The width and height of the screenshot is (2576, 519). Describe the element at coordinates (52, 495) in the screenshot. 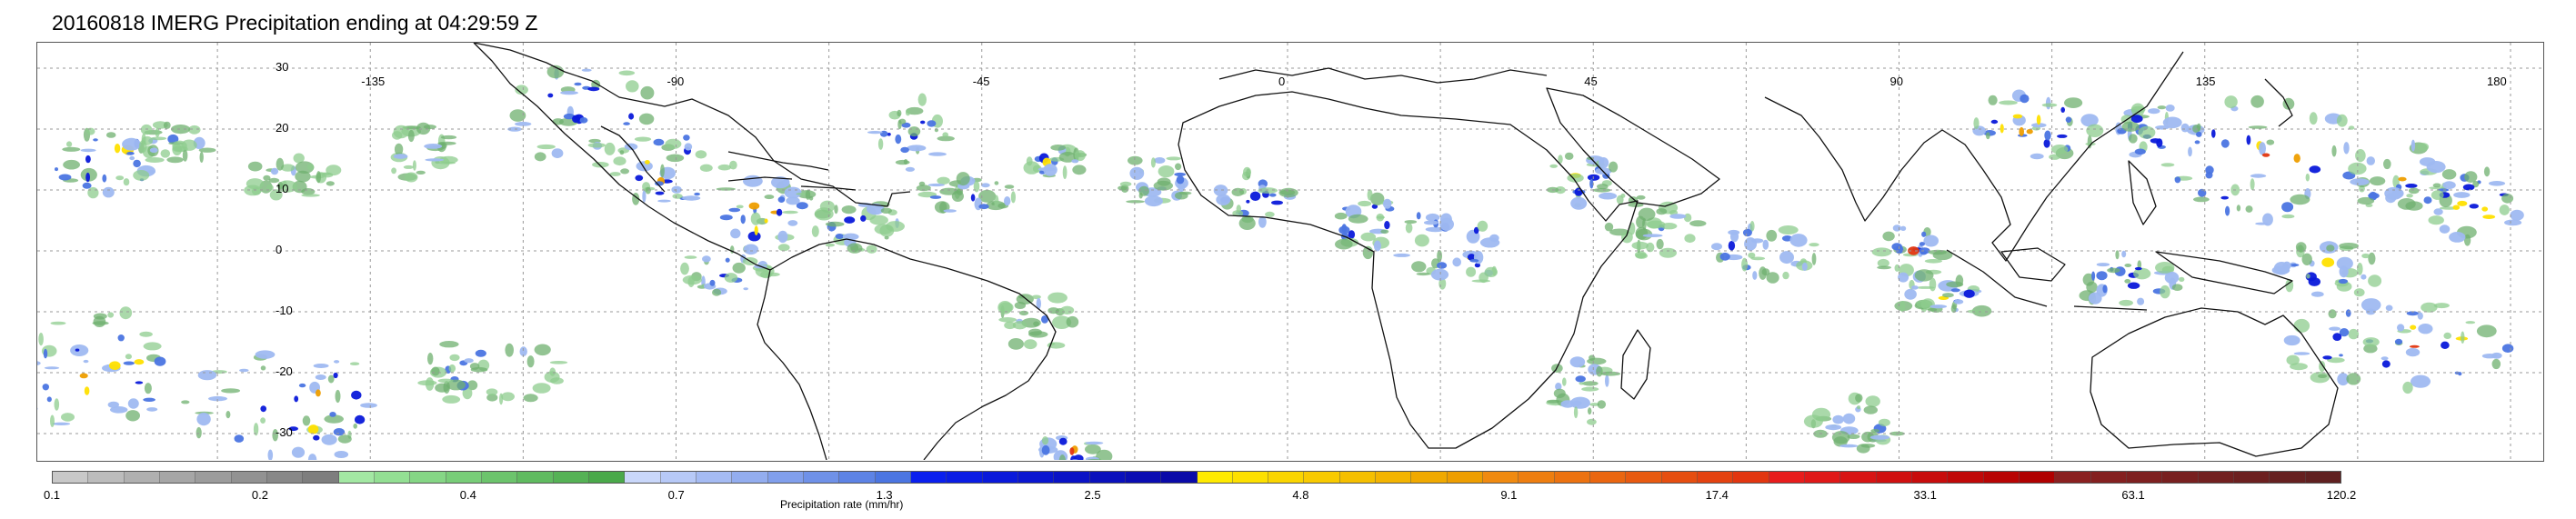

I see `colorbar-tick-label: 0.1` at that location.